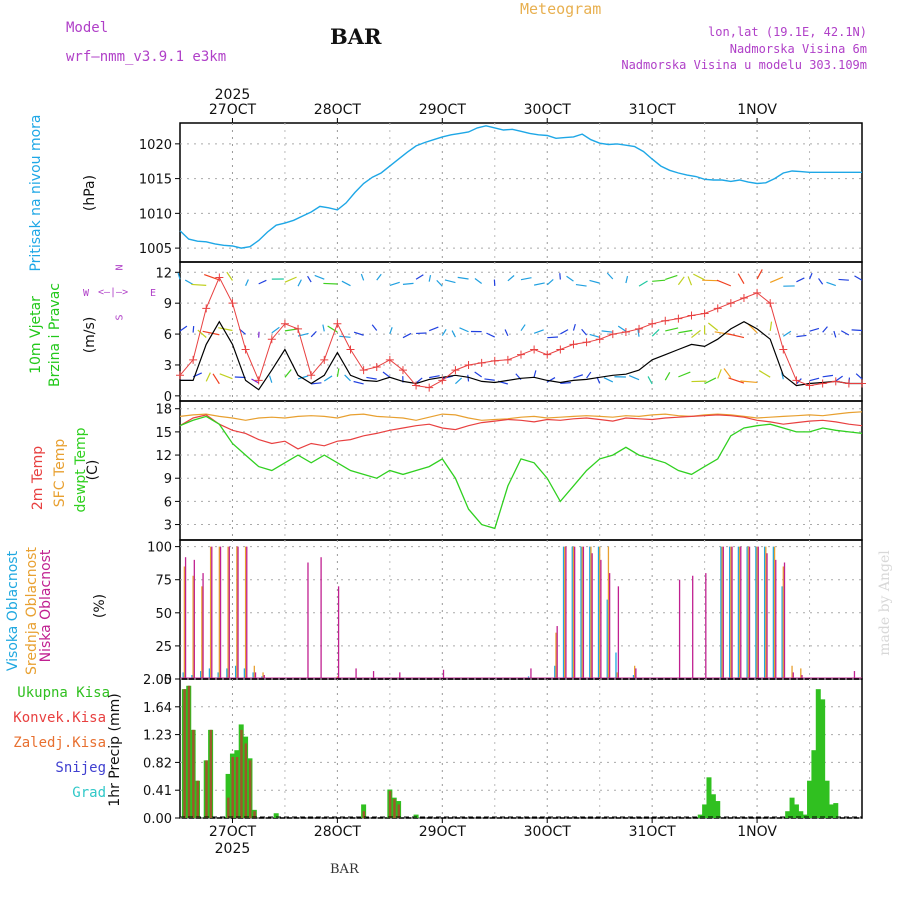  What do you see at coordinates (157, 680) in the screenshot?
I see `ytick-label: 2.05` at bounding box center [157, 680].